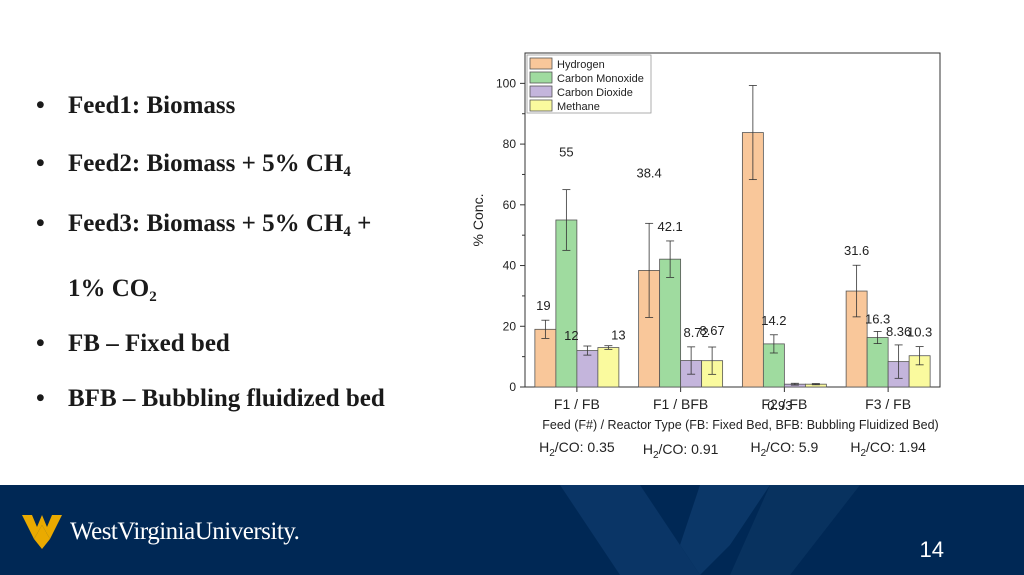 This screenshot has height=575, width=1024. I want to click on bullet-item: • Feed2: Biomass + 5% CH4, so click(193, 165).